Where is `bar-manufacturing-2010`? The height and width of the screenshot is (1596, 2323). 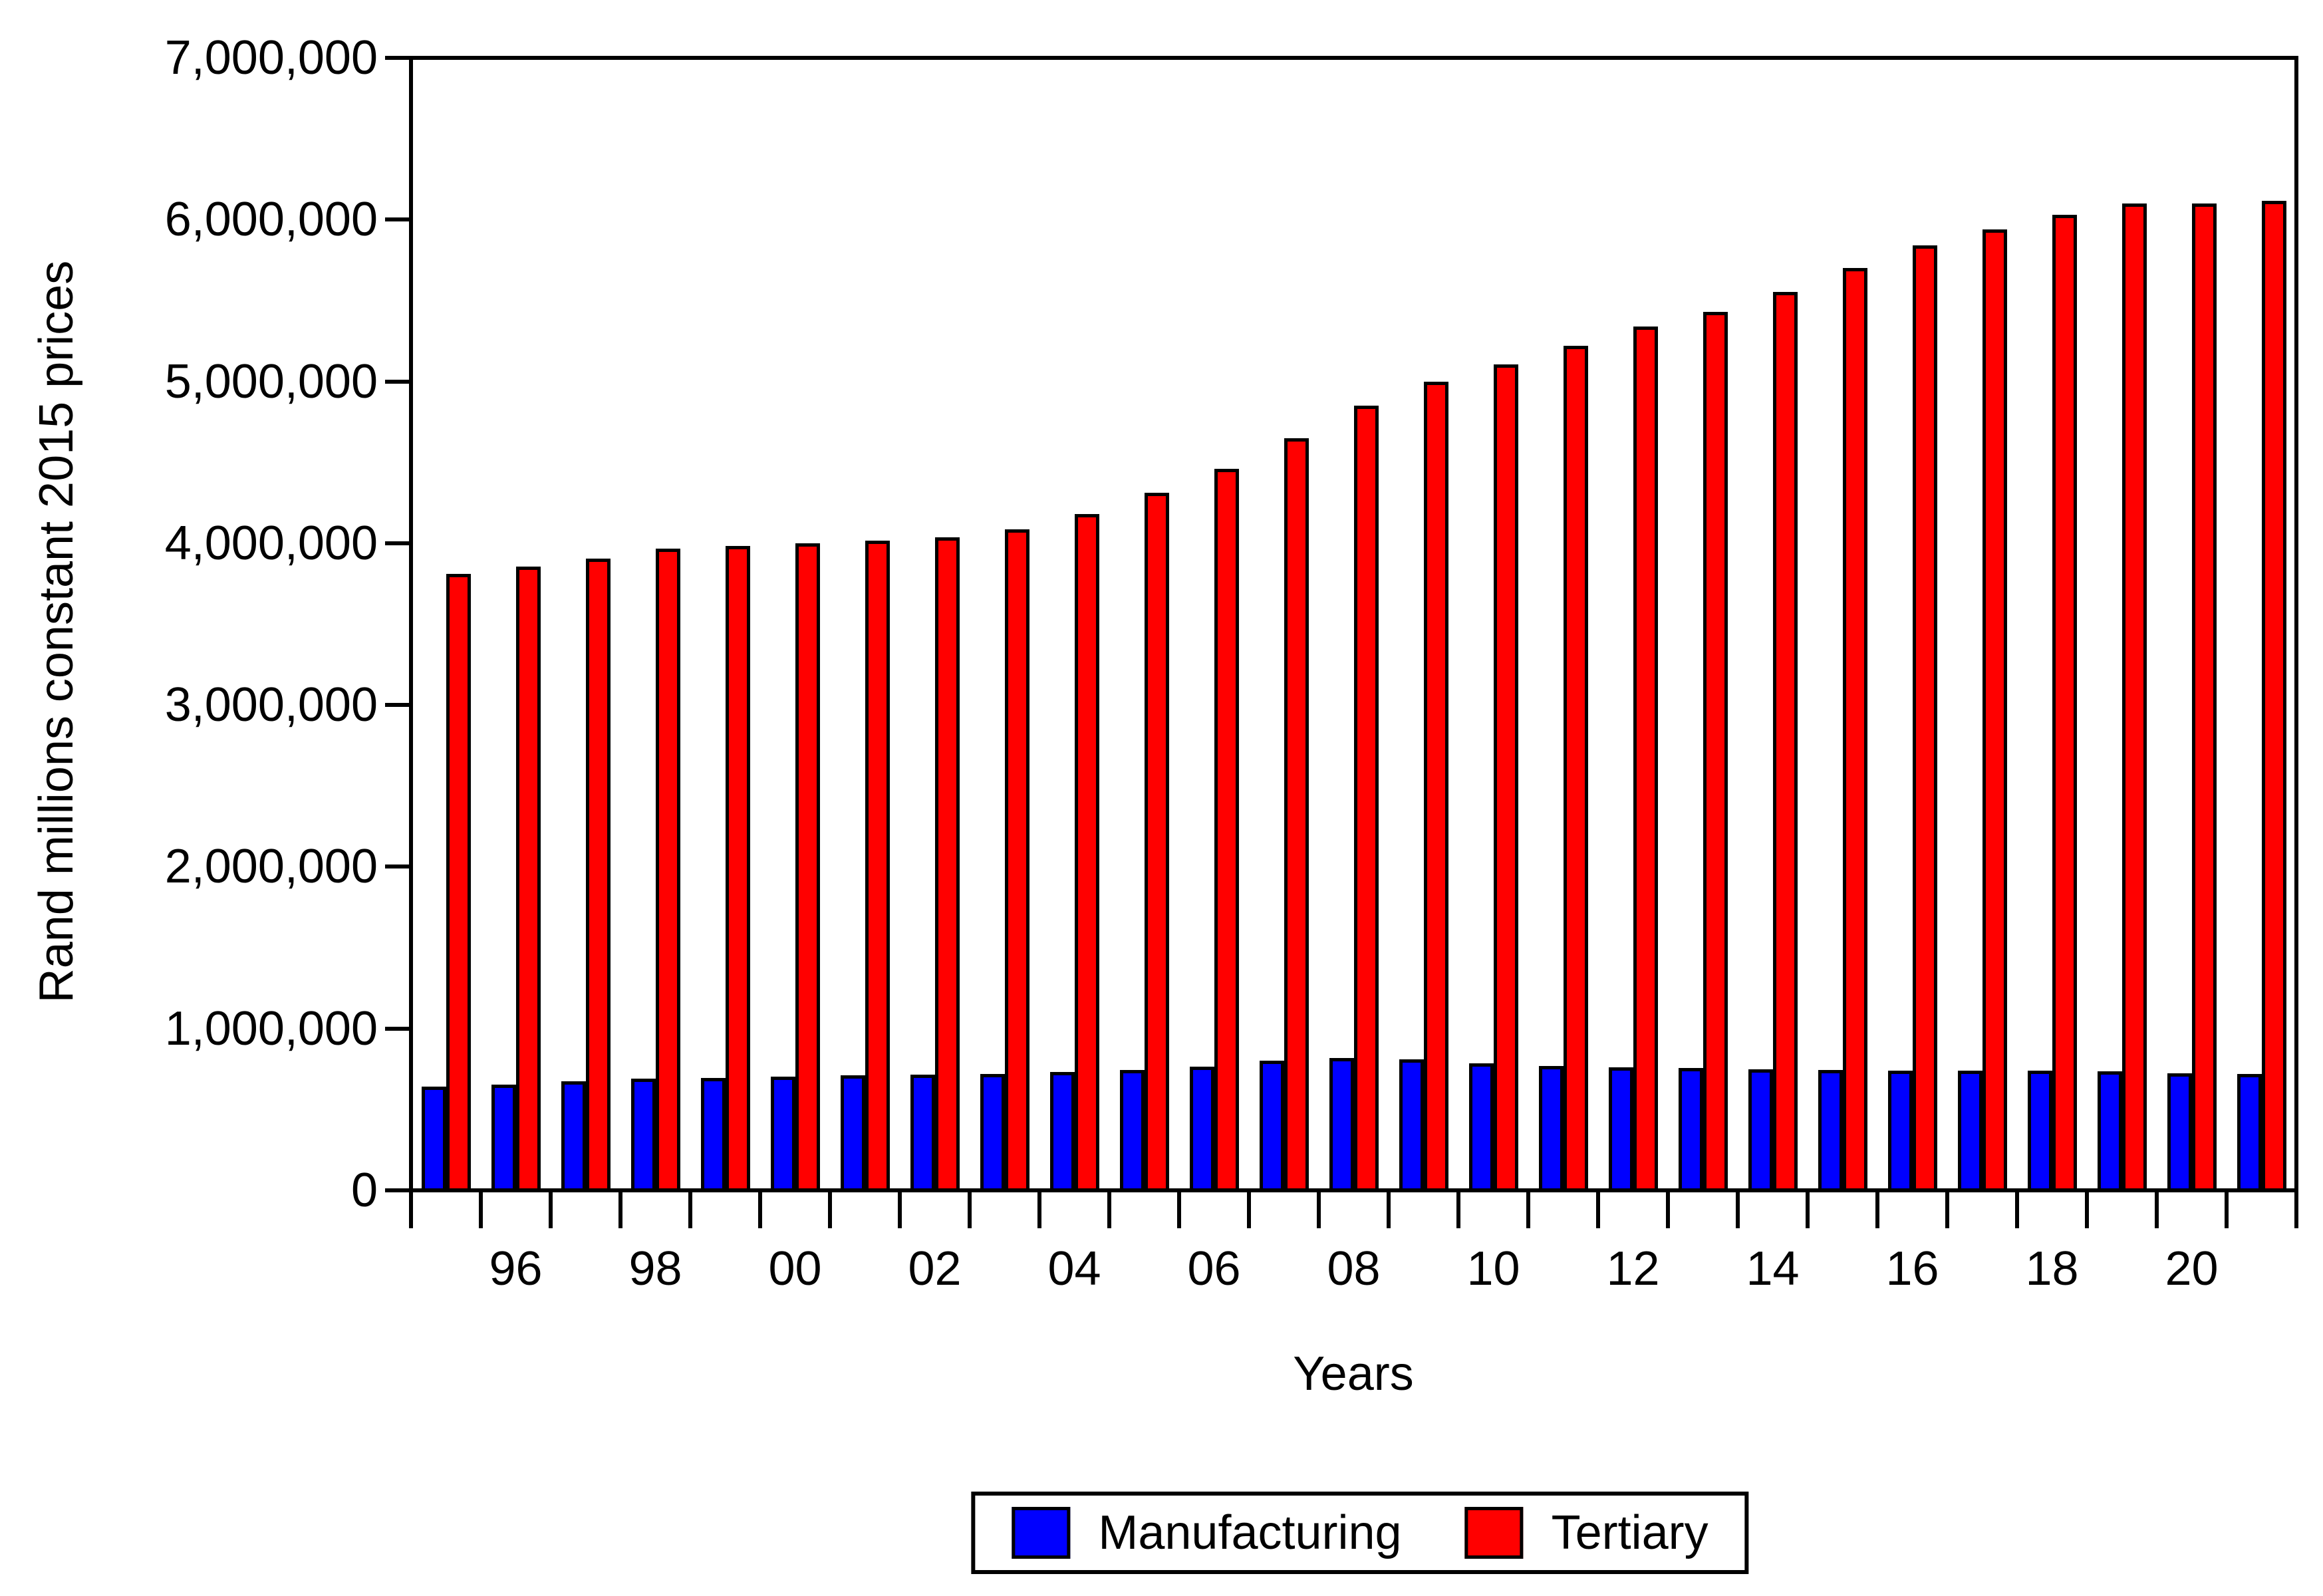 bar-manufacturing-2010 is located at coordinates (1482, 1127).